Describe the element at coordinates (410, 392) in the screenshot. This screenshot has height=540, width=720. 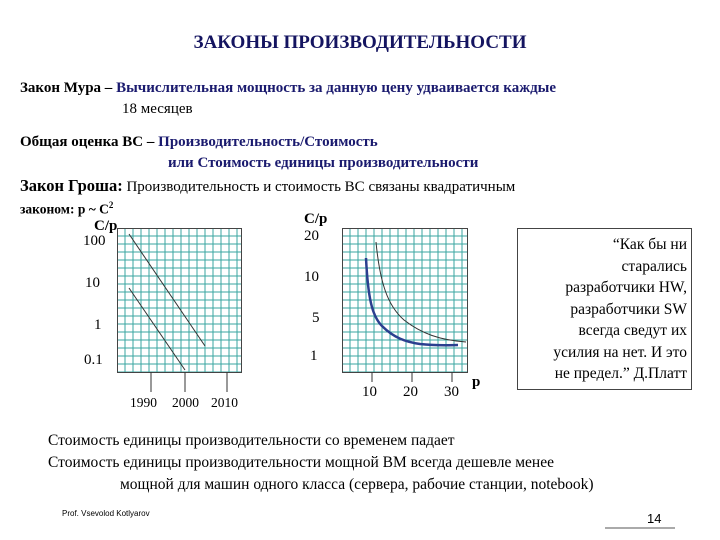
I see `chart2-x-tick: 20` at that location.